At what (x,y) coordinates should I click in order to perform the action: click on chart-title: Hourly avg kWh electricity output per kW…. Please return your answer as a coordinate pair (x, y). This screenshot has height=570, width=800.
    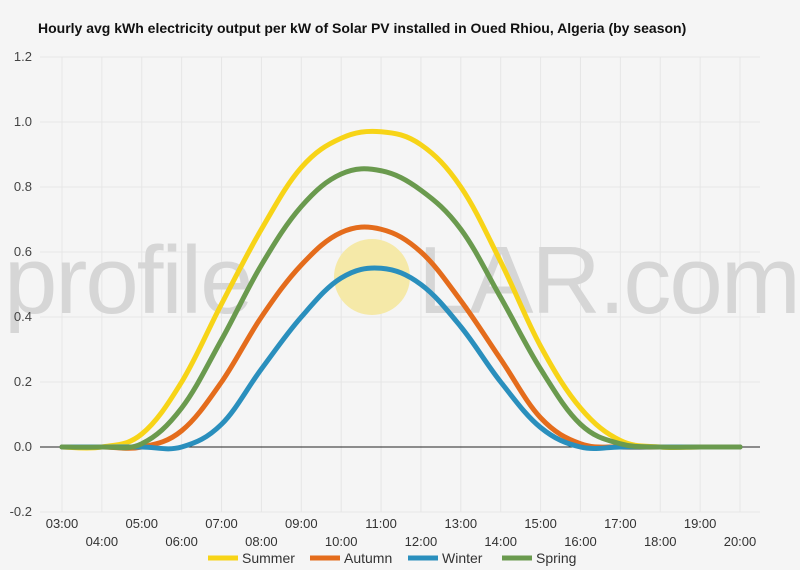
    Looking at the image, I should click on (362, 28).